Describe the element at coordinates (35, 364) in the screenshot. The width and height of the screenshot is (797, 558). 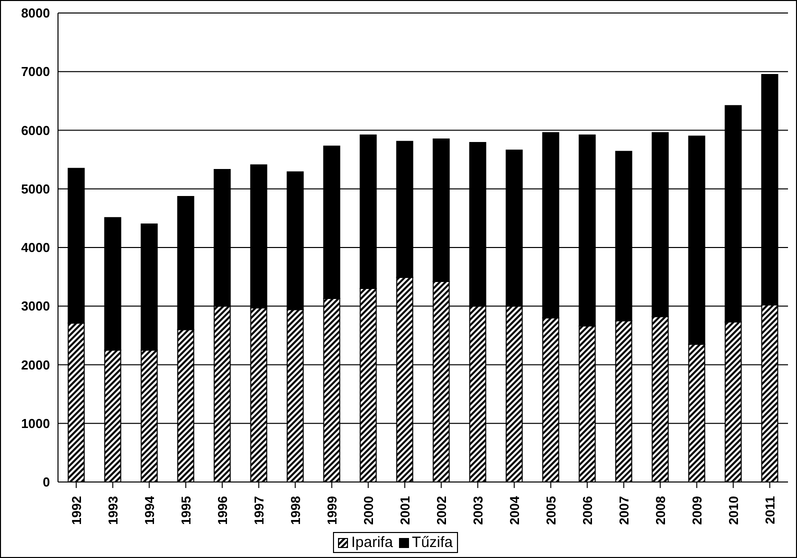
I see `y-tick-label: 2000` at that location.